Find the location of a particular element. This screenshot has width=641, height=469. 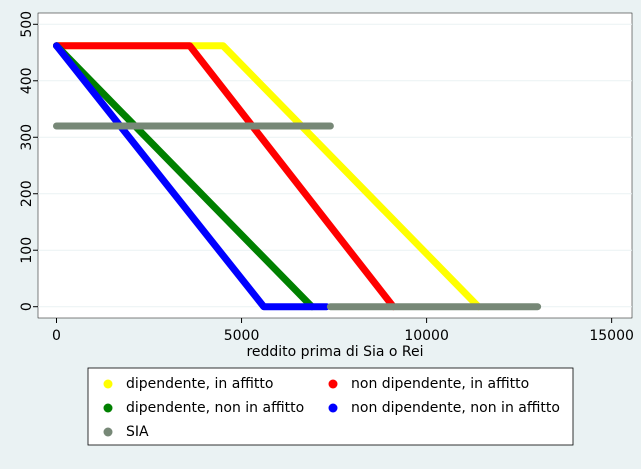

x-tick-label: 10000 is located at coordinates (426, 336).